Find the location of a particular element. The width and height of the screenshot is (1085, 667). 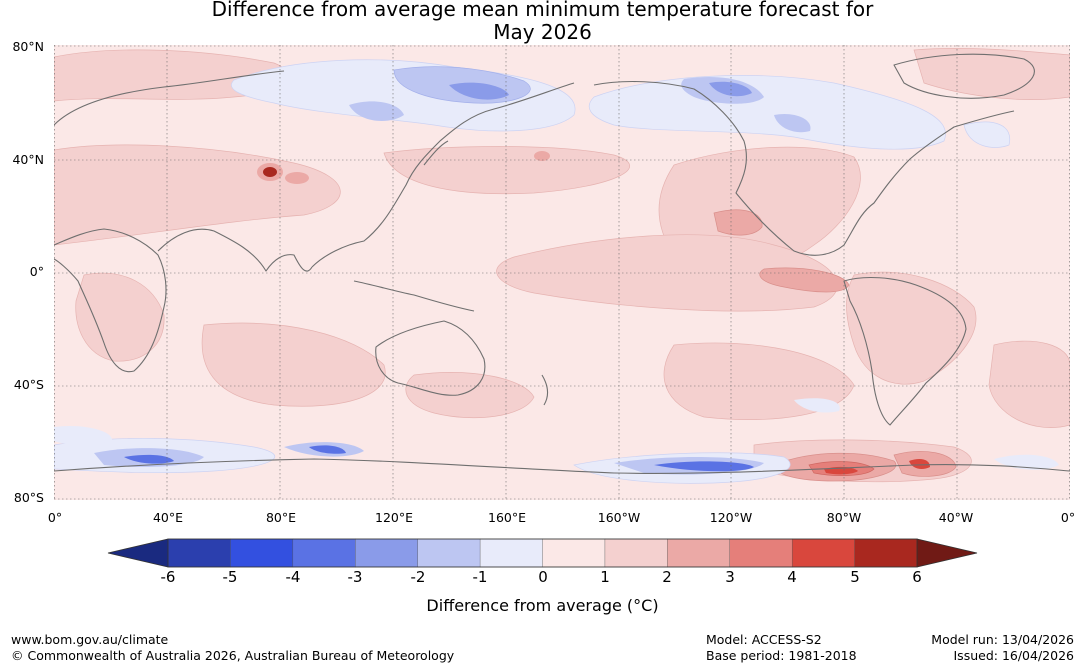

lon-label-120w: 120°W is located at coordinates (731, 517).